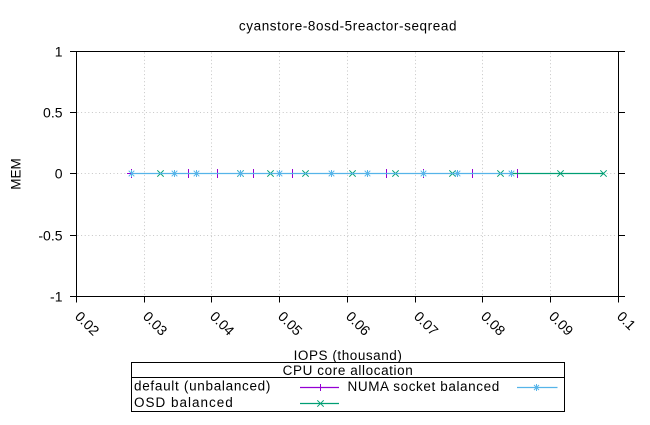  What do you see at coordinates (59, 174) in the screenshot?
I see `svg-text: 0` at bounding box center [59, 174].